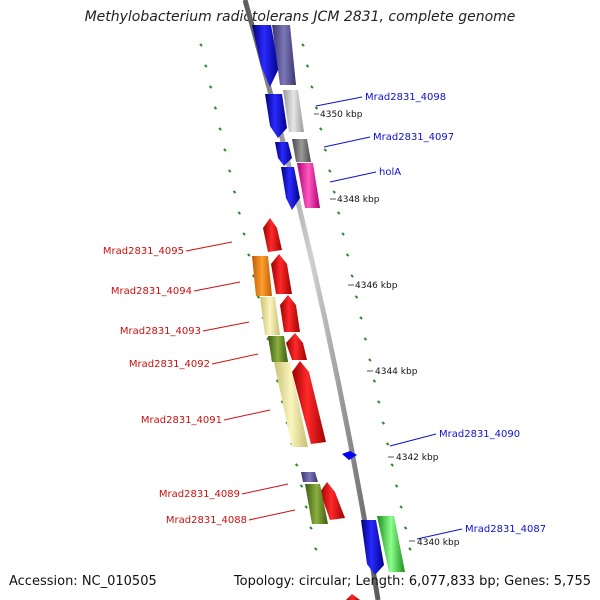  What do you see at coordinates (143, 251) in the screenshot?
I see `gene-label: Mrad2831_4095` at bounding box center [143, 251].